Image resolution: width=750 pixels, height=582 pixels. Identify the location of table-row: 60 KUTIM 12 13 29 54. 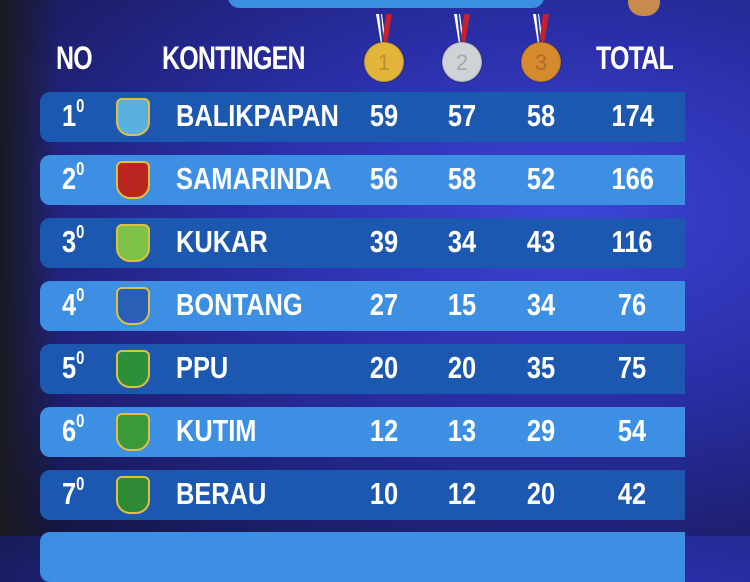
(362, 432).